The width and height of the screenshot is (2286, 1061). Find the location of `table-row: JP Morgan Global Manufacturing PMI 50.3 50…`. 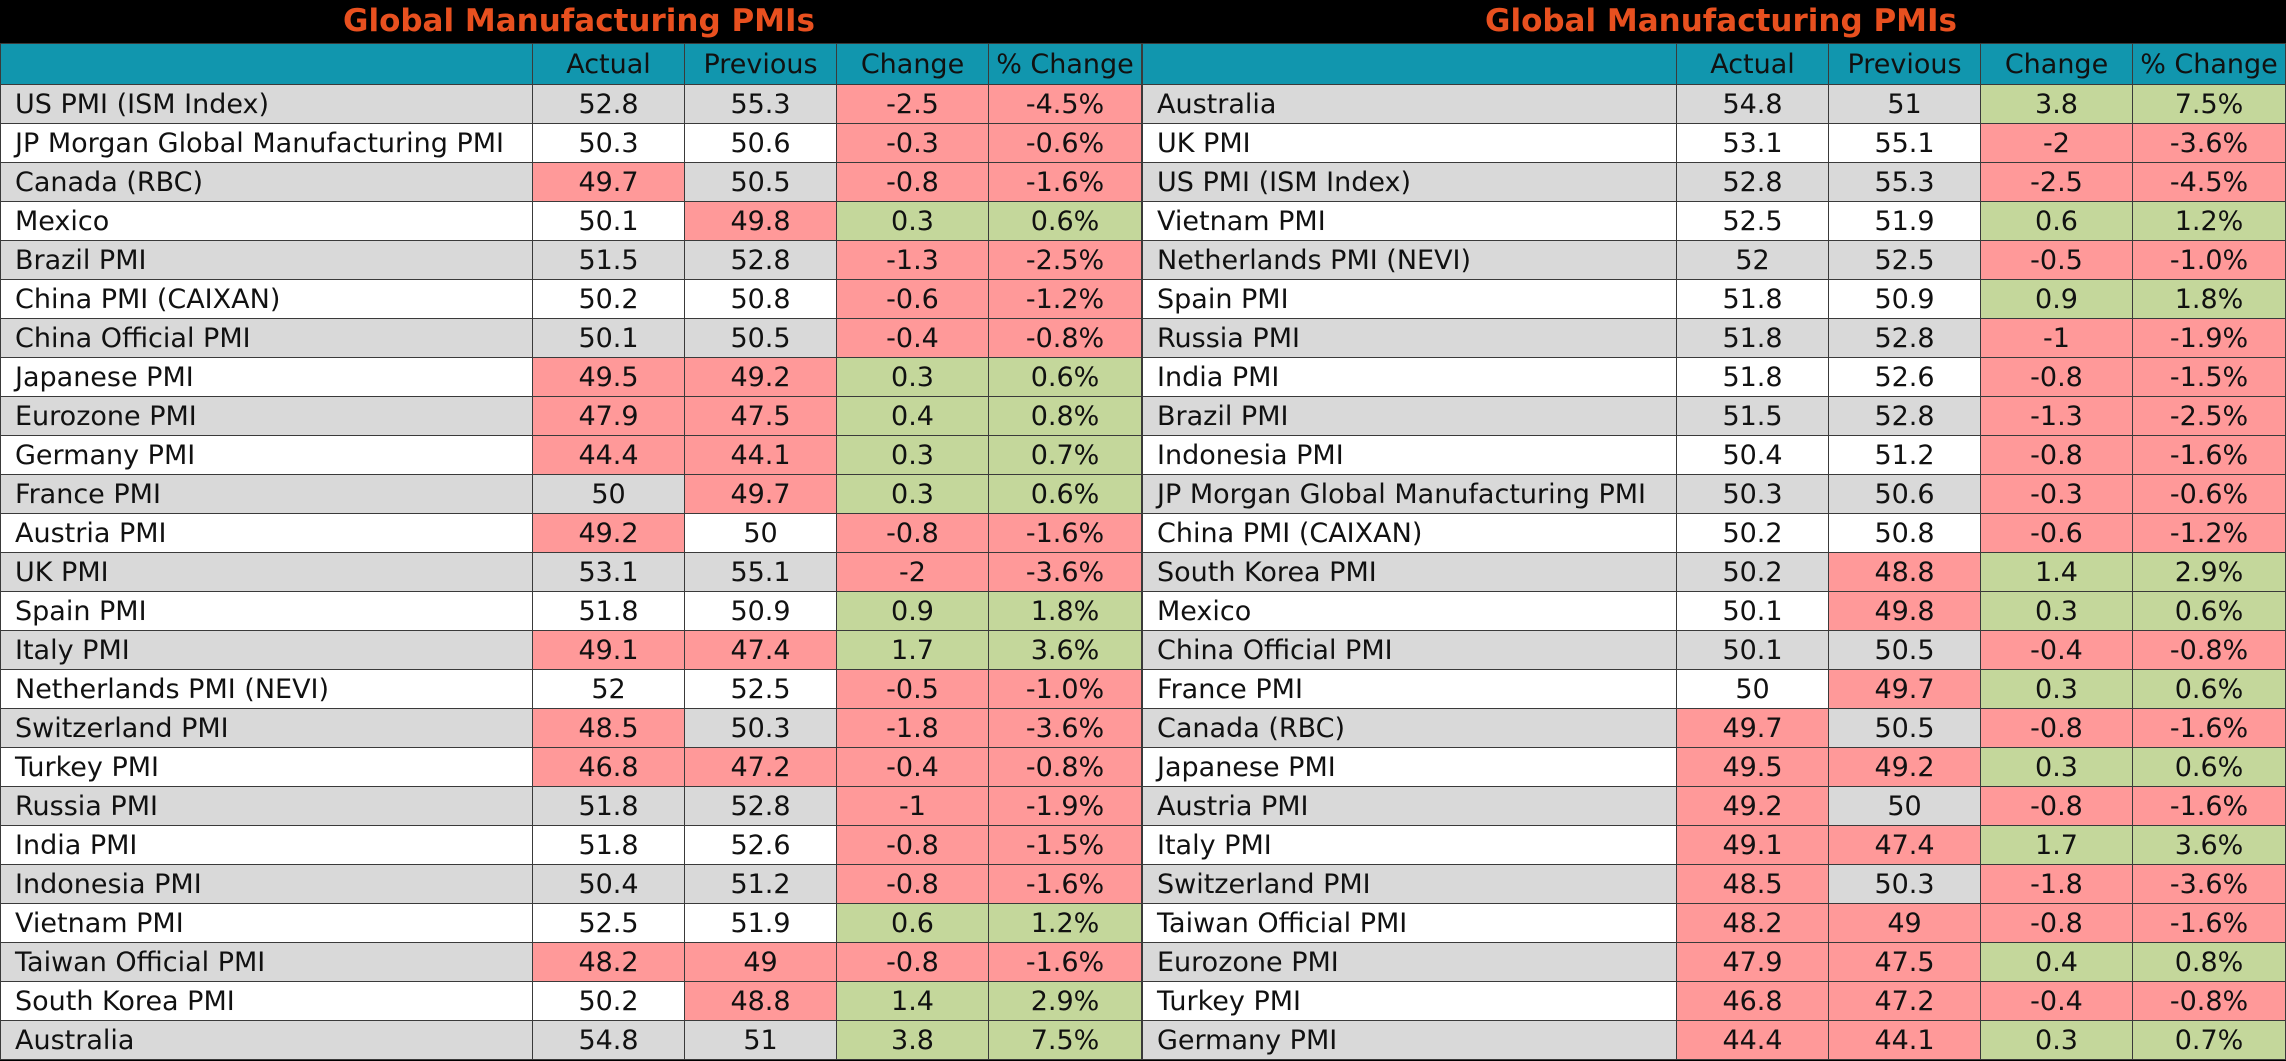

table-row: JP Morgan Global Manufacturing PMI 50.3 50… is located at coordinates (571, 143).